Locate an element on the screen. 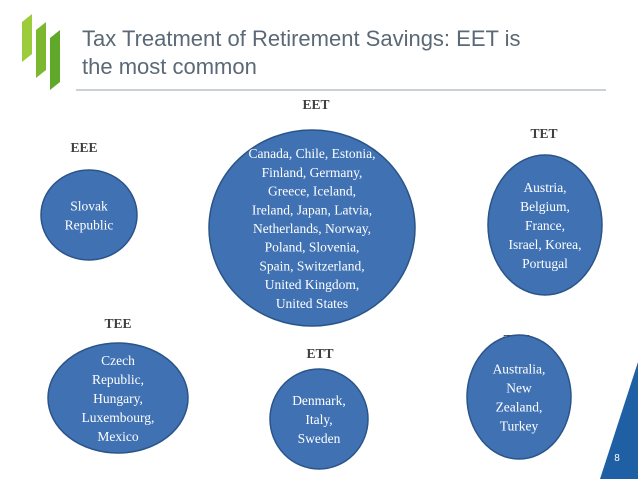 The width and height of the screenshot is (638, 479). logo is located at coordinates (41, 52).